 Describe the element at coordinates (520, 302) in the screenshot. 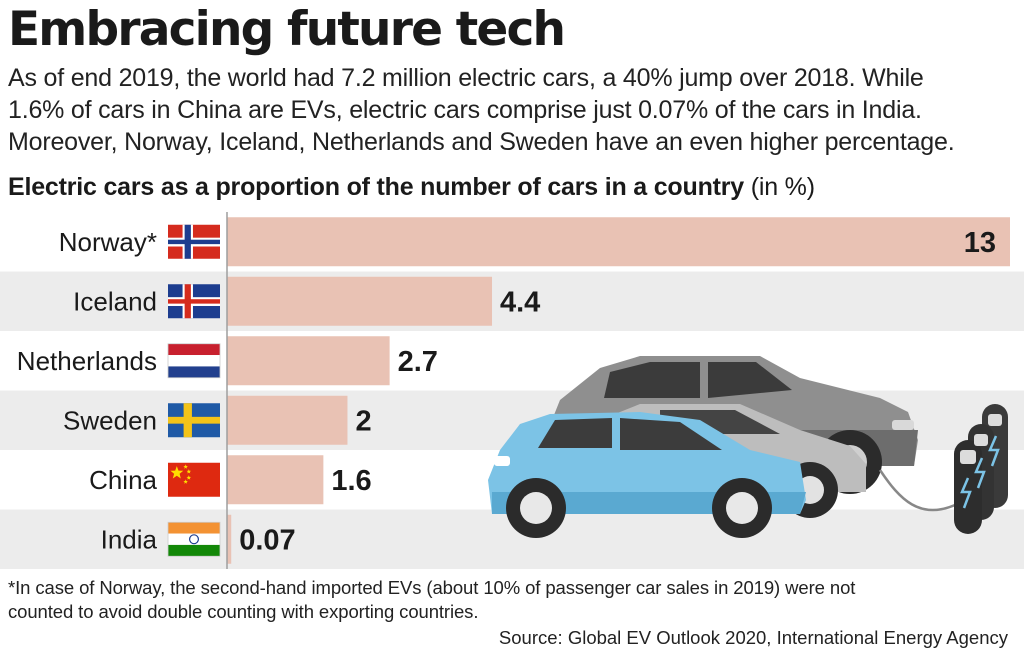

I see `value-label: 4.4` at that location.